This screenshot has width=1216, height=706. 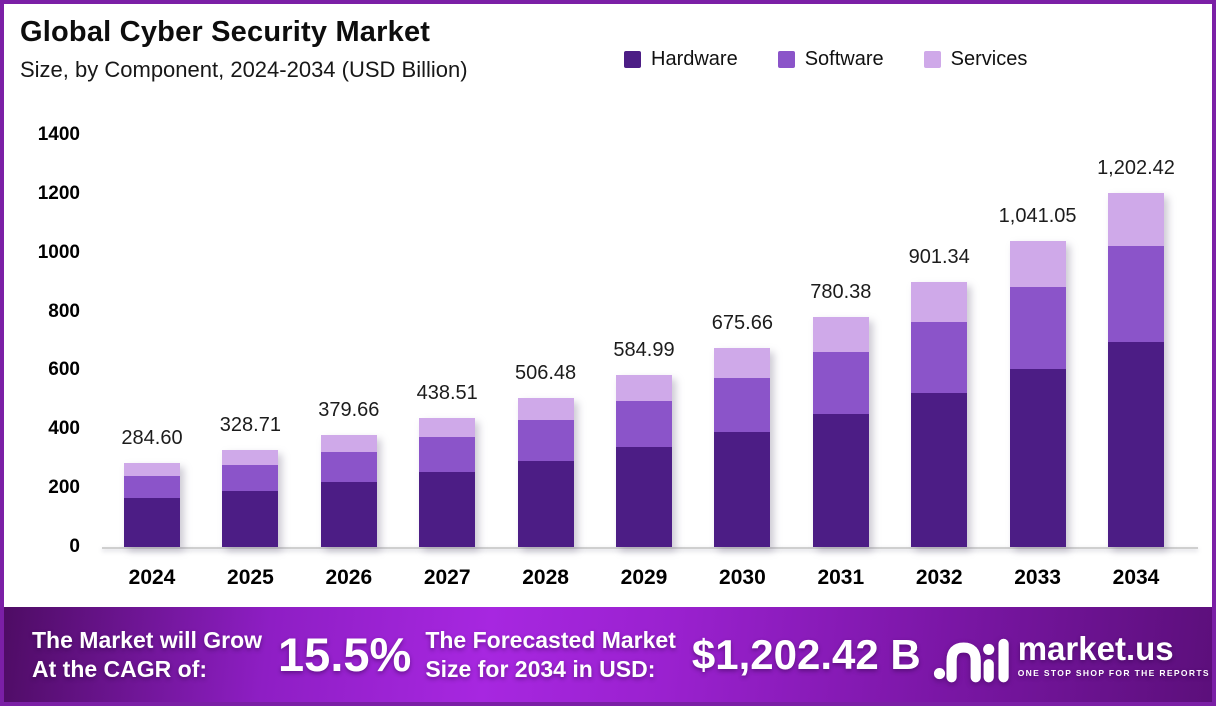 I want to click on bar-value-label: 780.38, so click(x=841, y=292).